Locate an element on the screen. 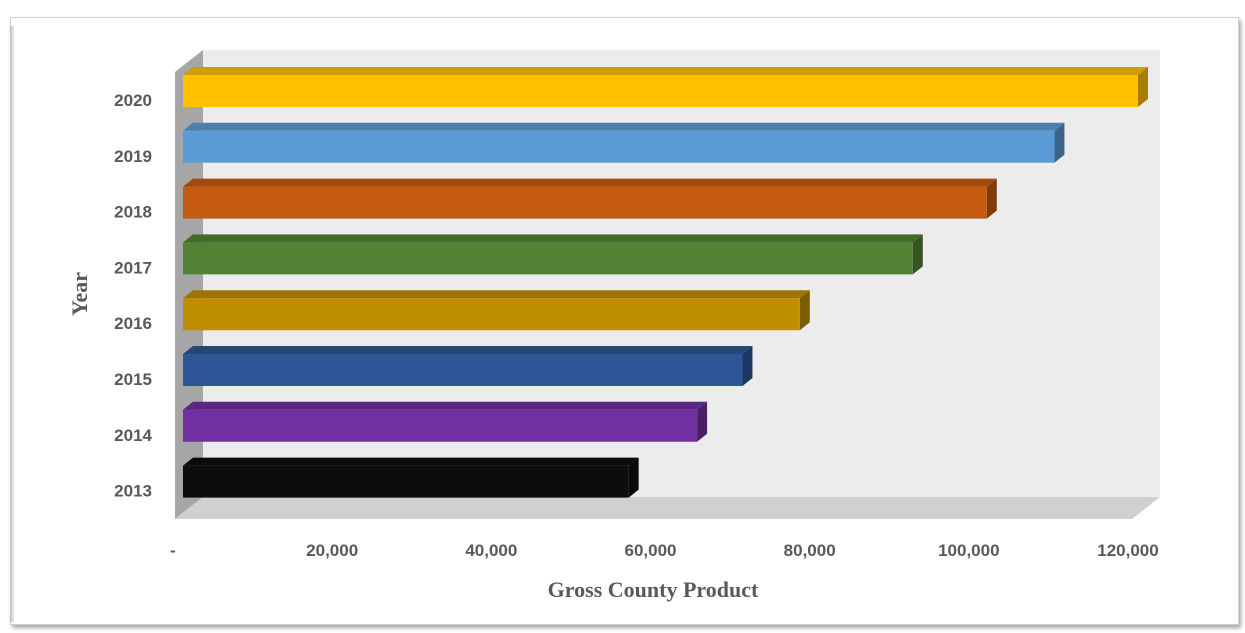  bar-2019 is located at coordinates (624, 142).